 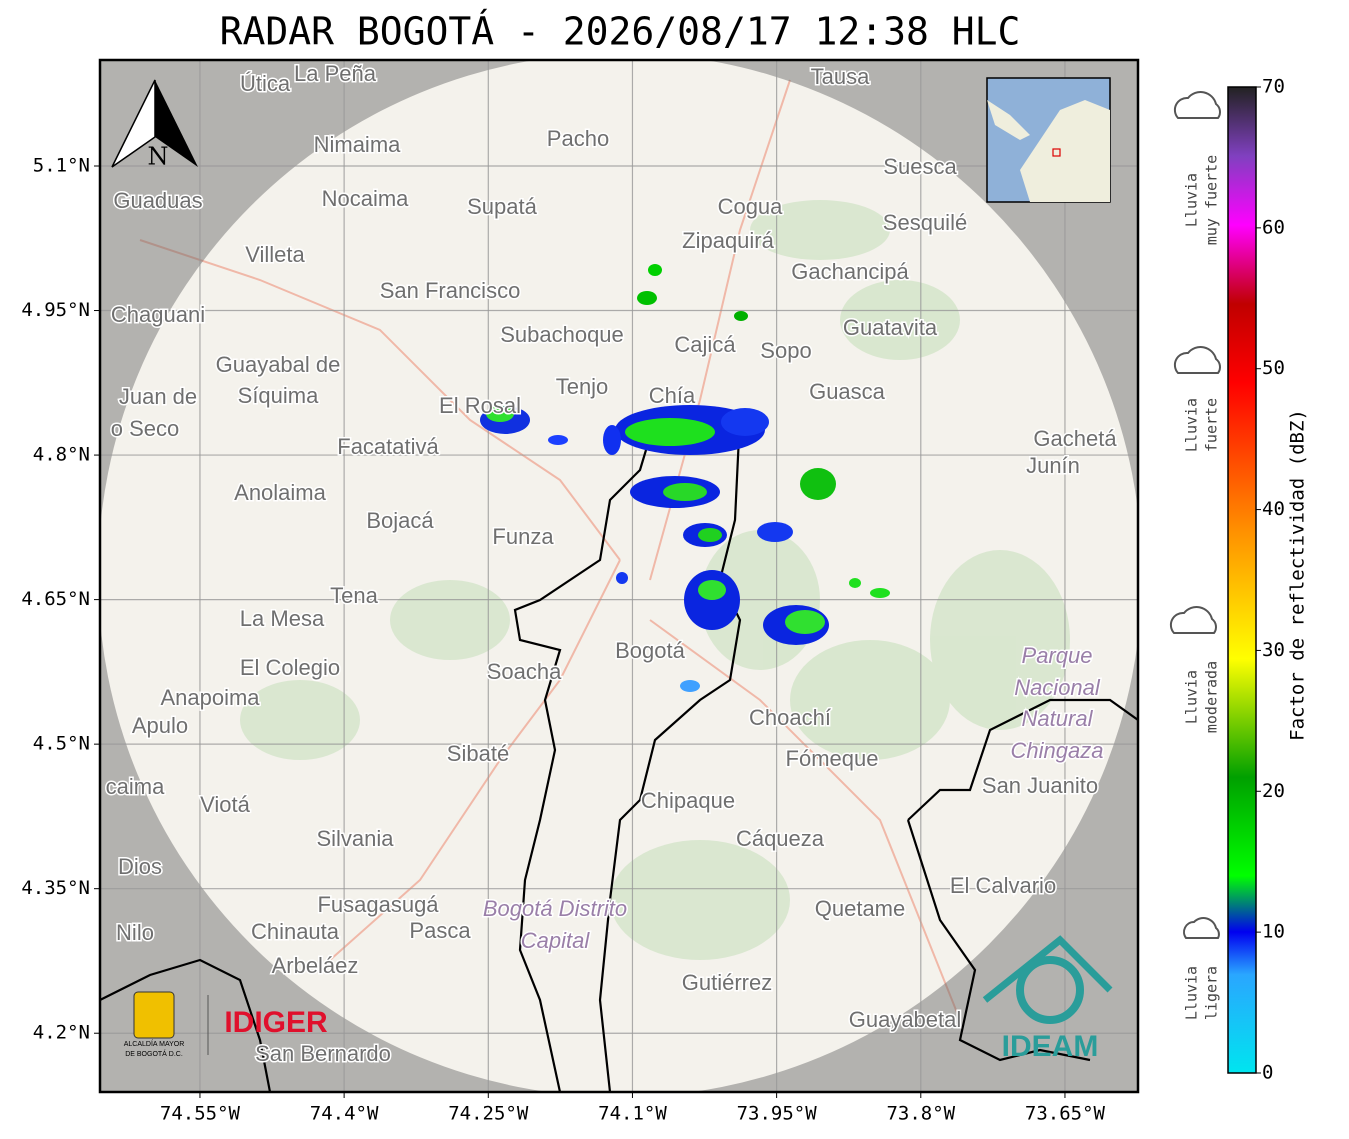 I want to click on place-label: San Bernardo, so click(x=323, y=1053).